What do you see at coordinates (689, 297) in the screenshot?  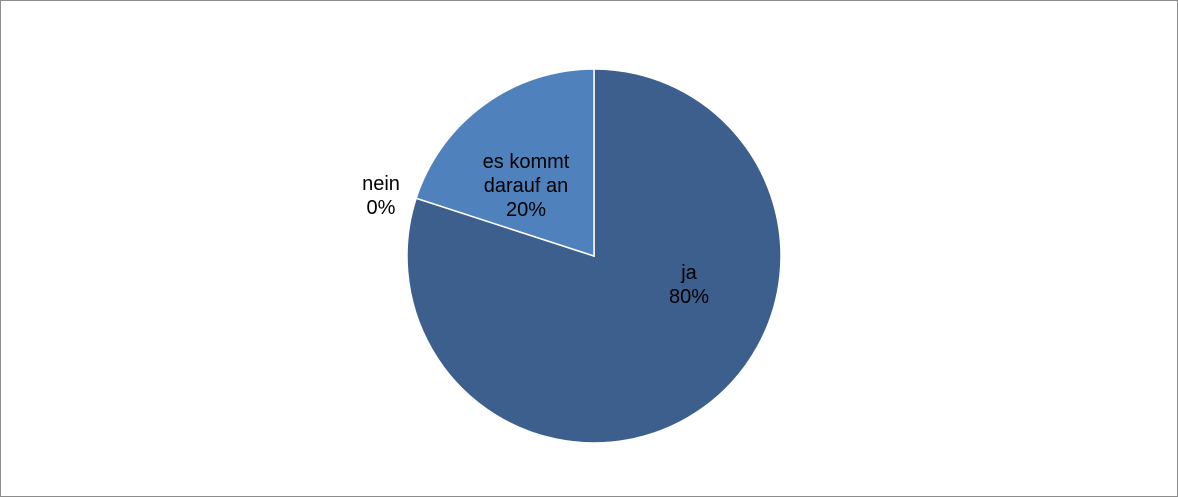 I see `value-label: 80%` at bounding box center [689, 297].